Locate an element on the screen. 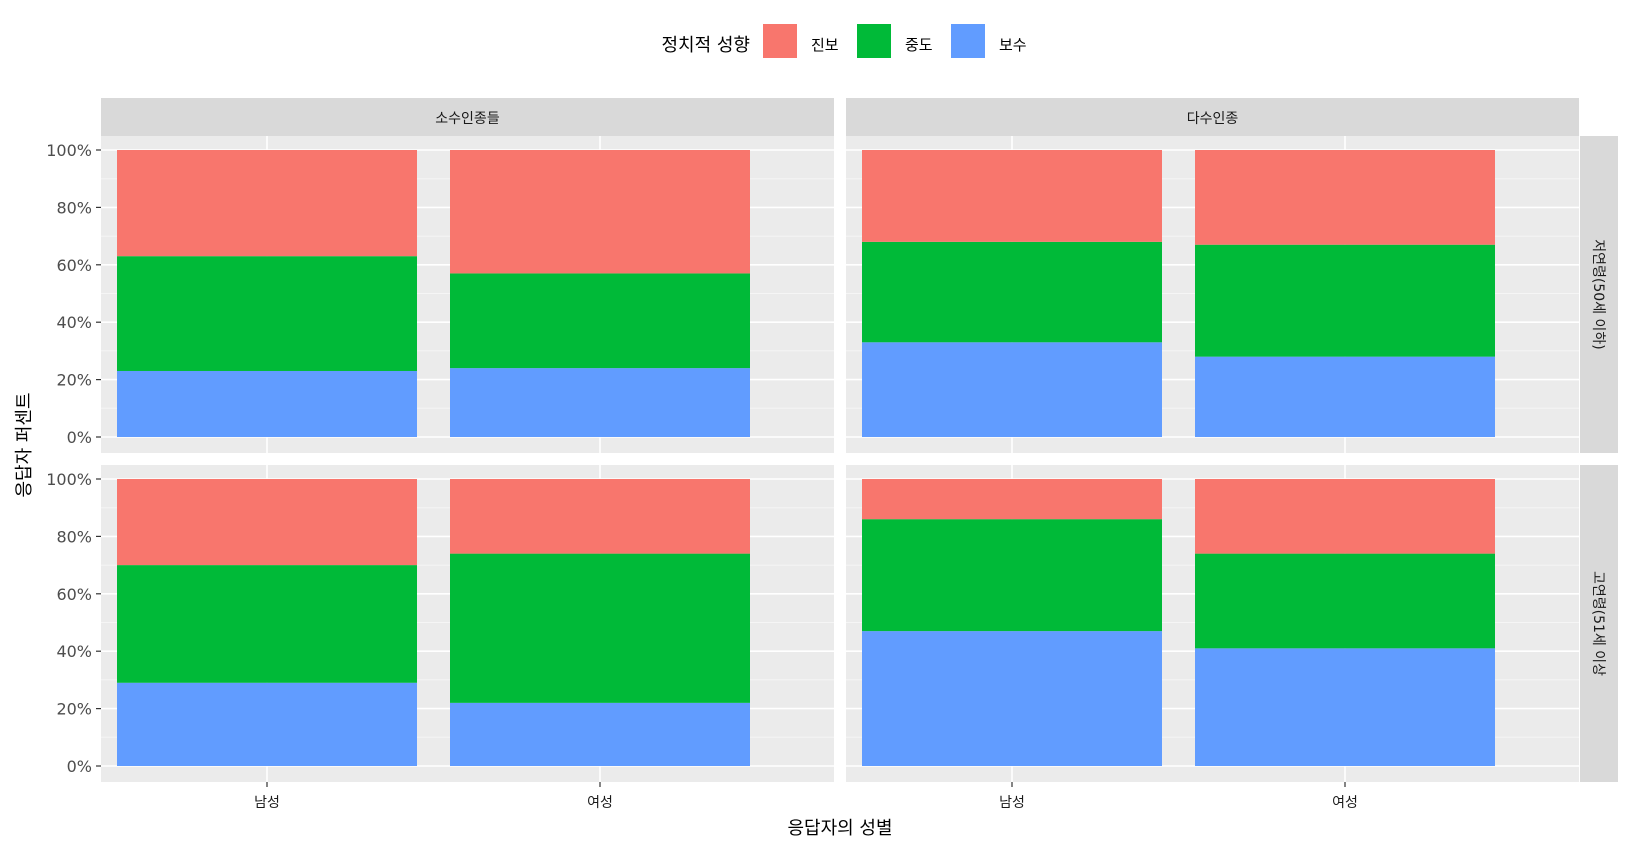  facet-label-row-1: 고연령(51세 이상 is located at coordinates (1598, 623).